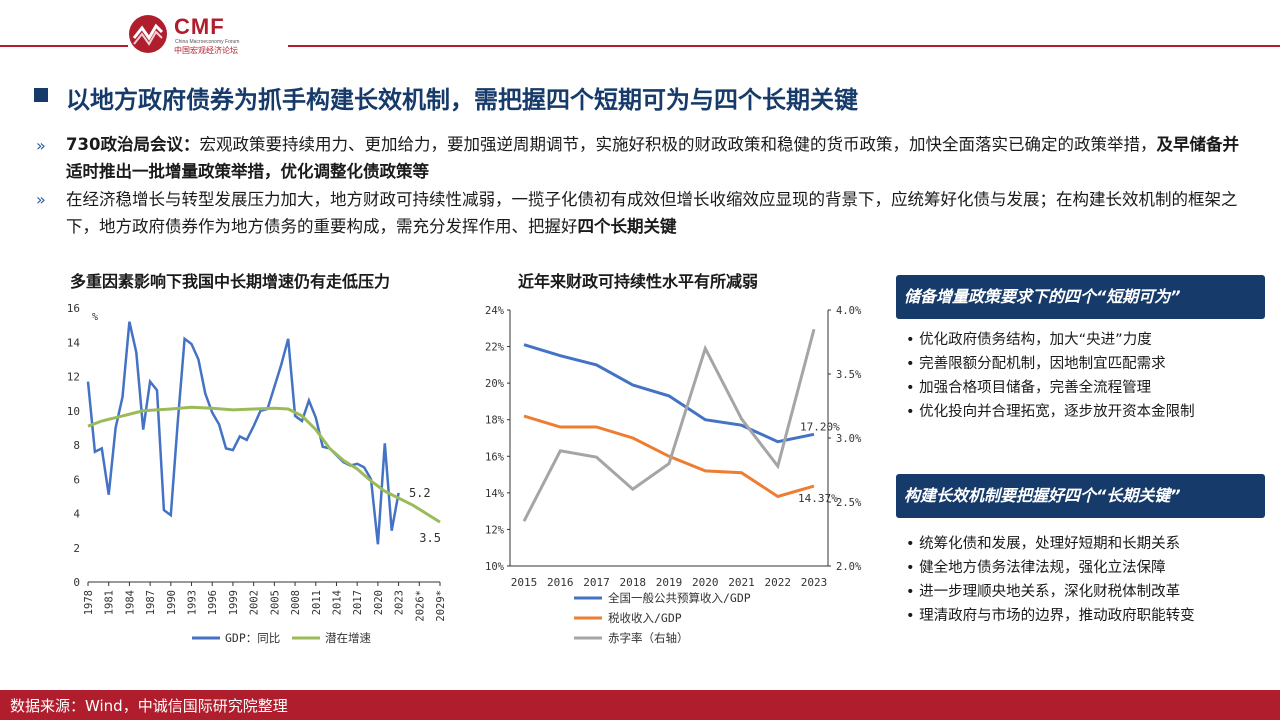 This screenshot has width=1280, height=720. What do you see at coordinates (741, 582) in the screenshot?
I see `x-tick-label: 2021` at bounding box center [741, 582].